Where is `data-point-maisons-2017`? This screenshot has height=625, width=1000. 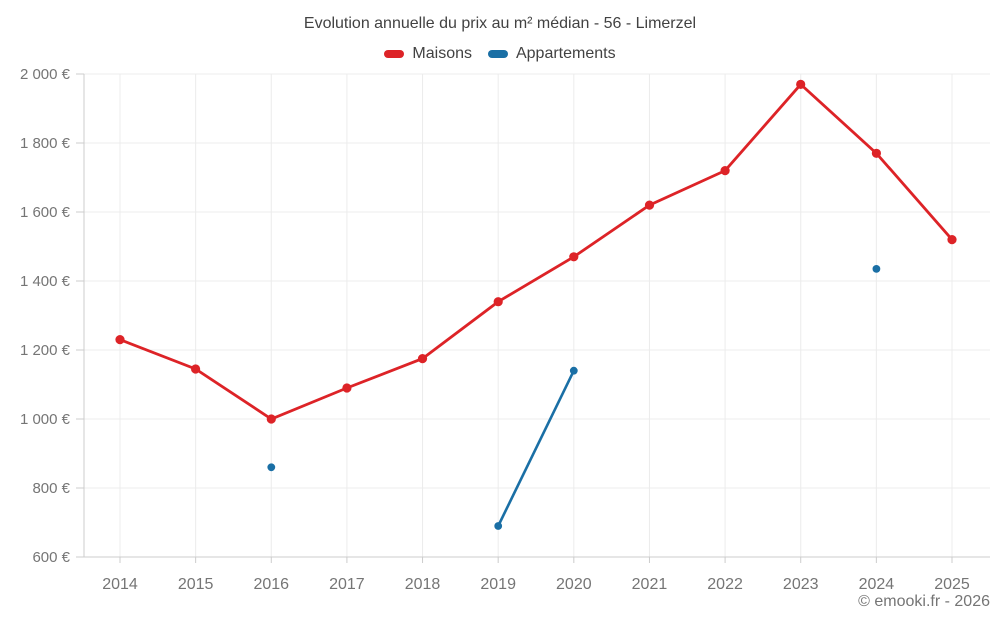
data-point-maisons-2017 is located at coordinates (347, 388).